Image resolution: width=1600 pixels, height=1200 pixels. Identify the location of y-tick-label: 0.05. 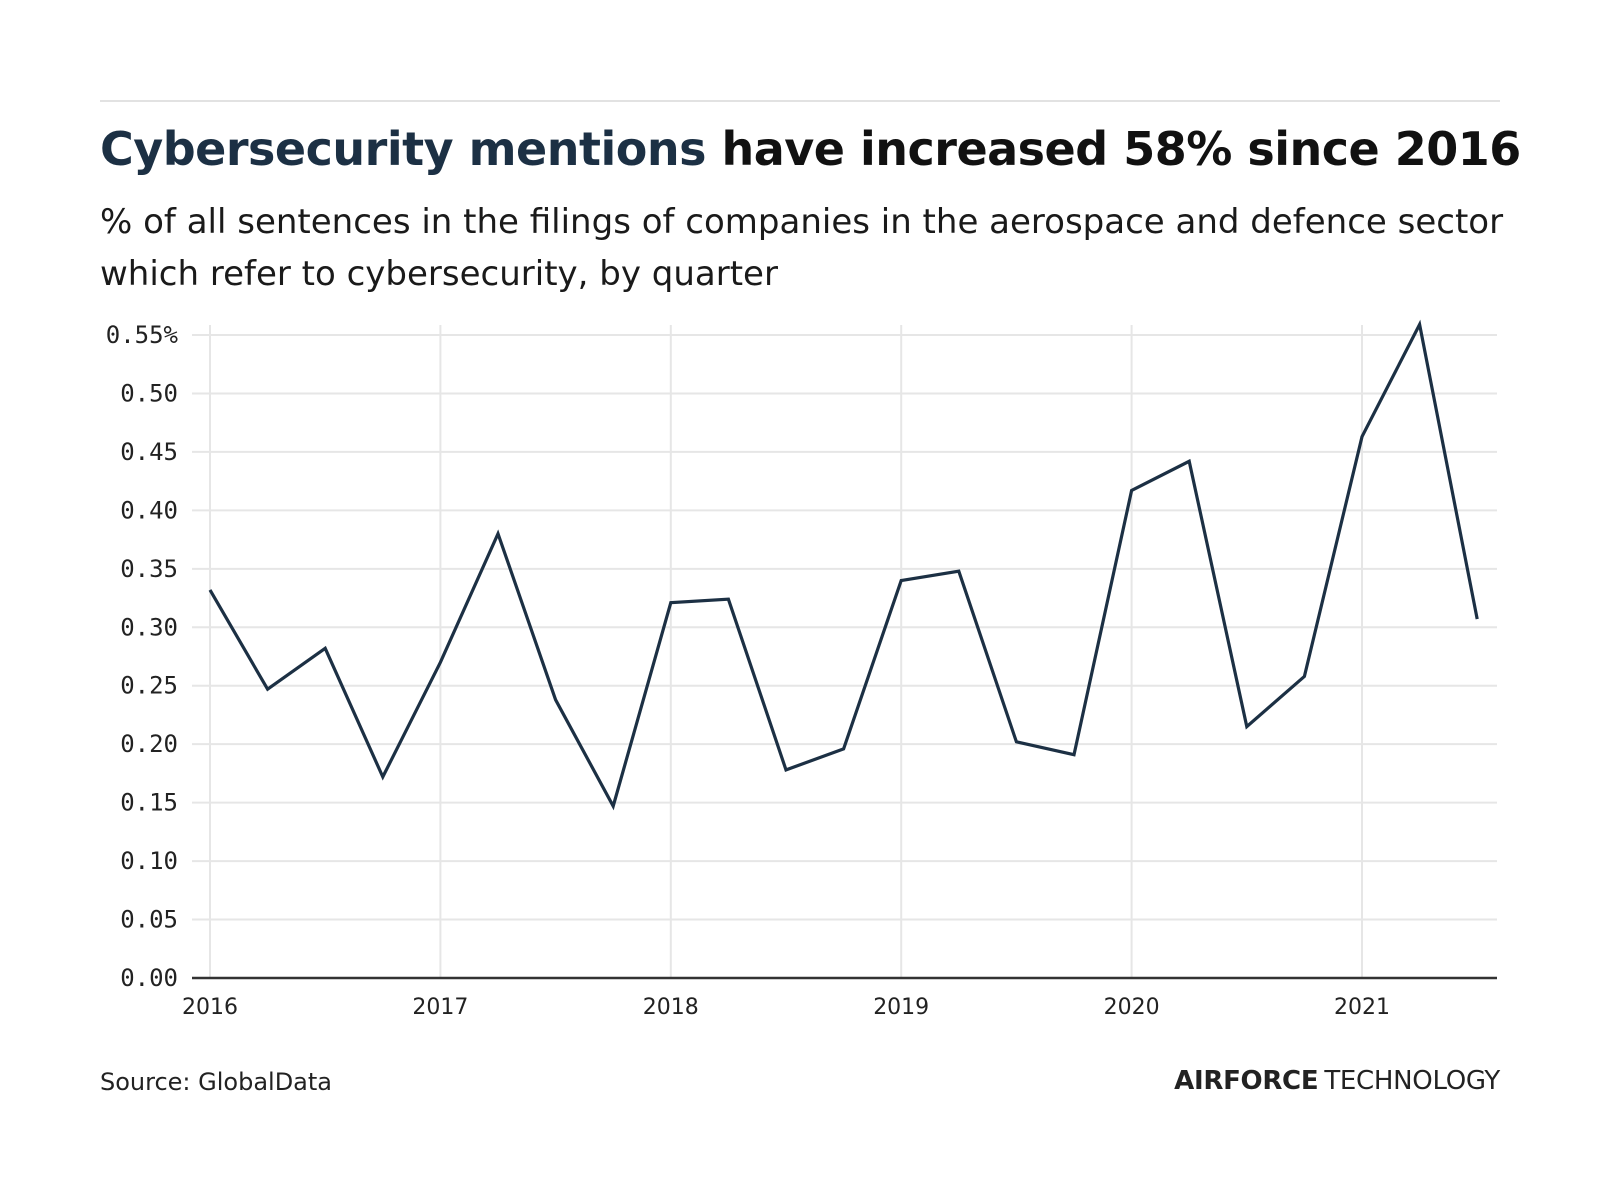
(149, 920).